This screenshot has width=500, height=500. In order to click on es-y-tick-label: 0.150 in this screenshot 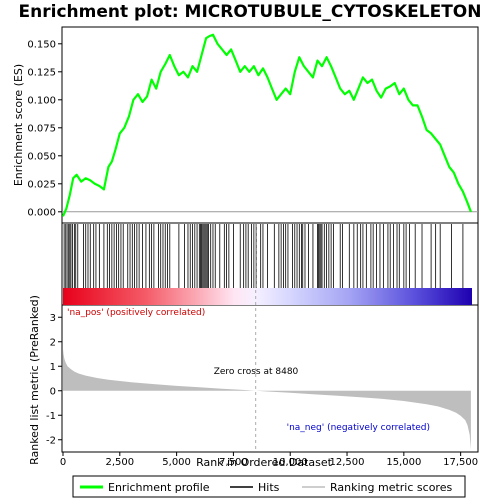, I will do `click(41, 44)`.